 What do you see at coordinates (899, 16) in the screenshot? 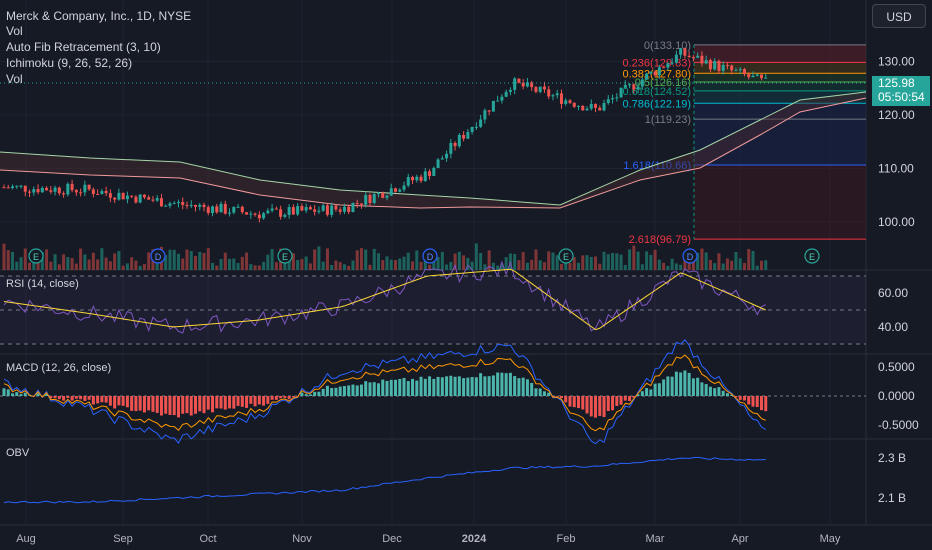
I see `currency-button: USD` at bounding box center [899, 16].